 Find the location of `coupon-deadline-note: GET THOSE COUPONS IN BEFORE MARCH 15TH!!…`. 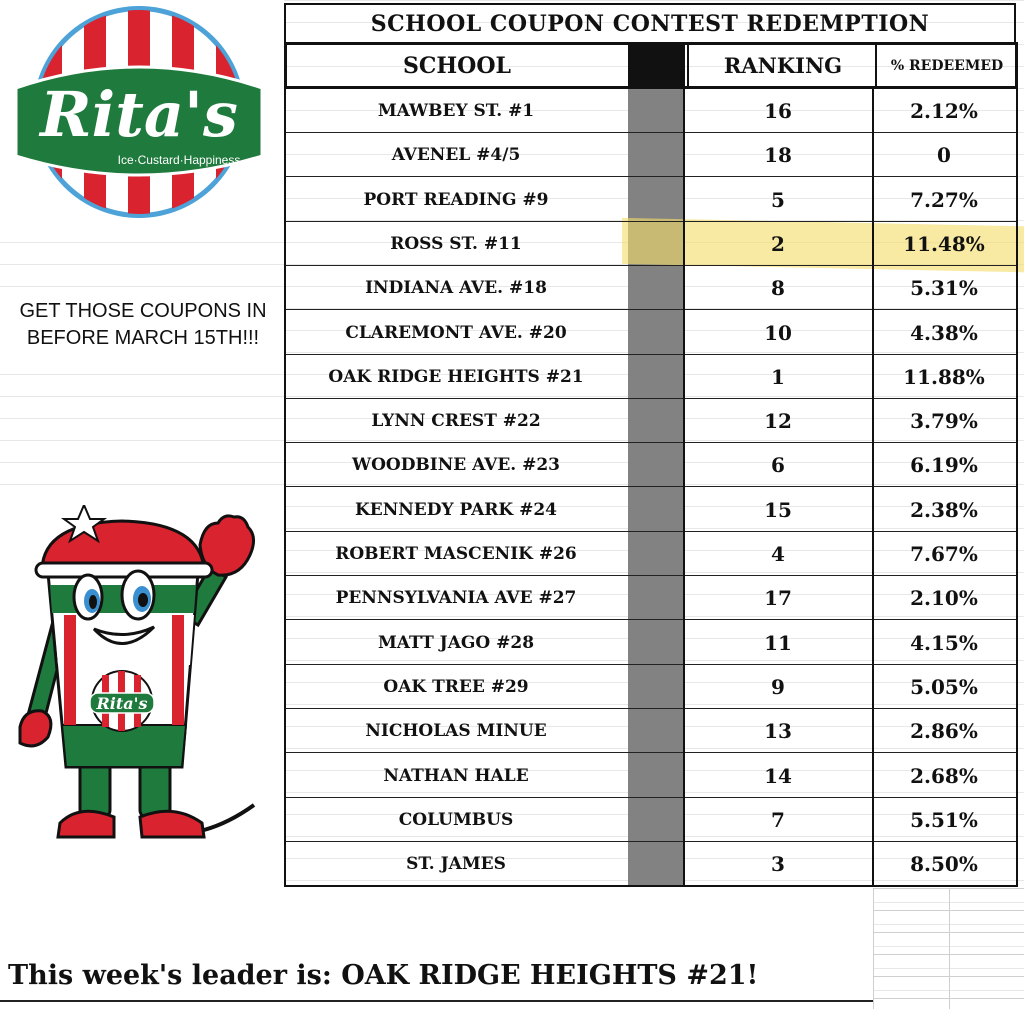

coupon-deadline-note: GET THOSE COUPONS IN BEFORE MARCH 15TH!!… is located at coordinates (143, 325).